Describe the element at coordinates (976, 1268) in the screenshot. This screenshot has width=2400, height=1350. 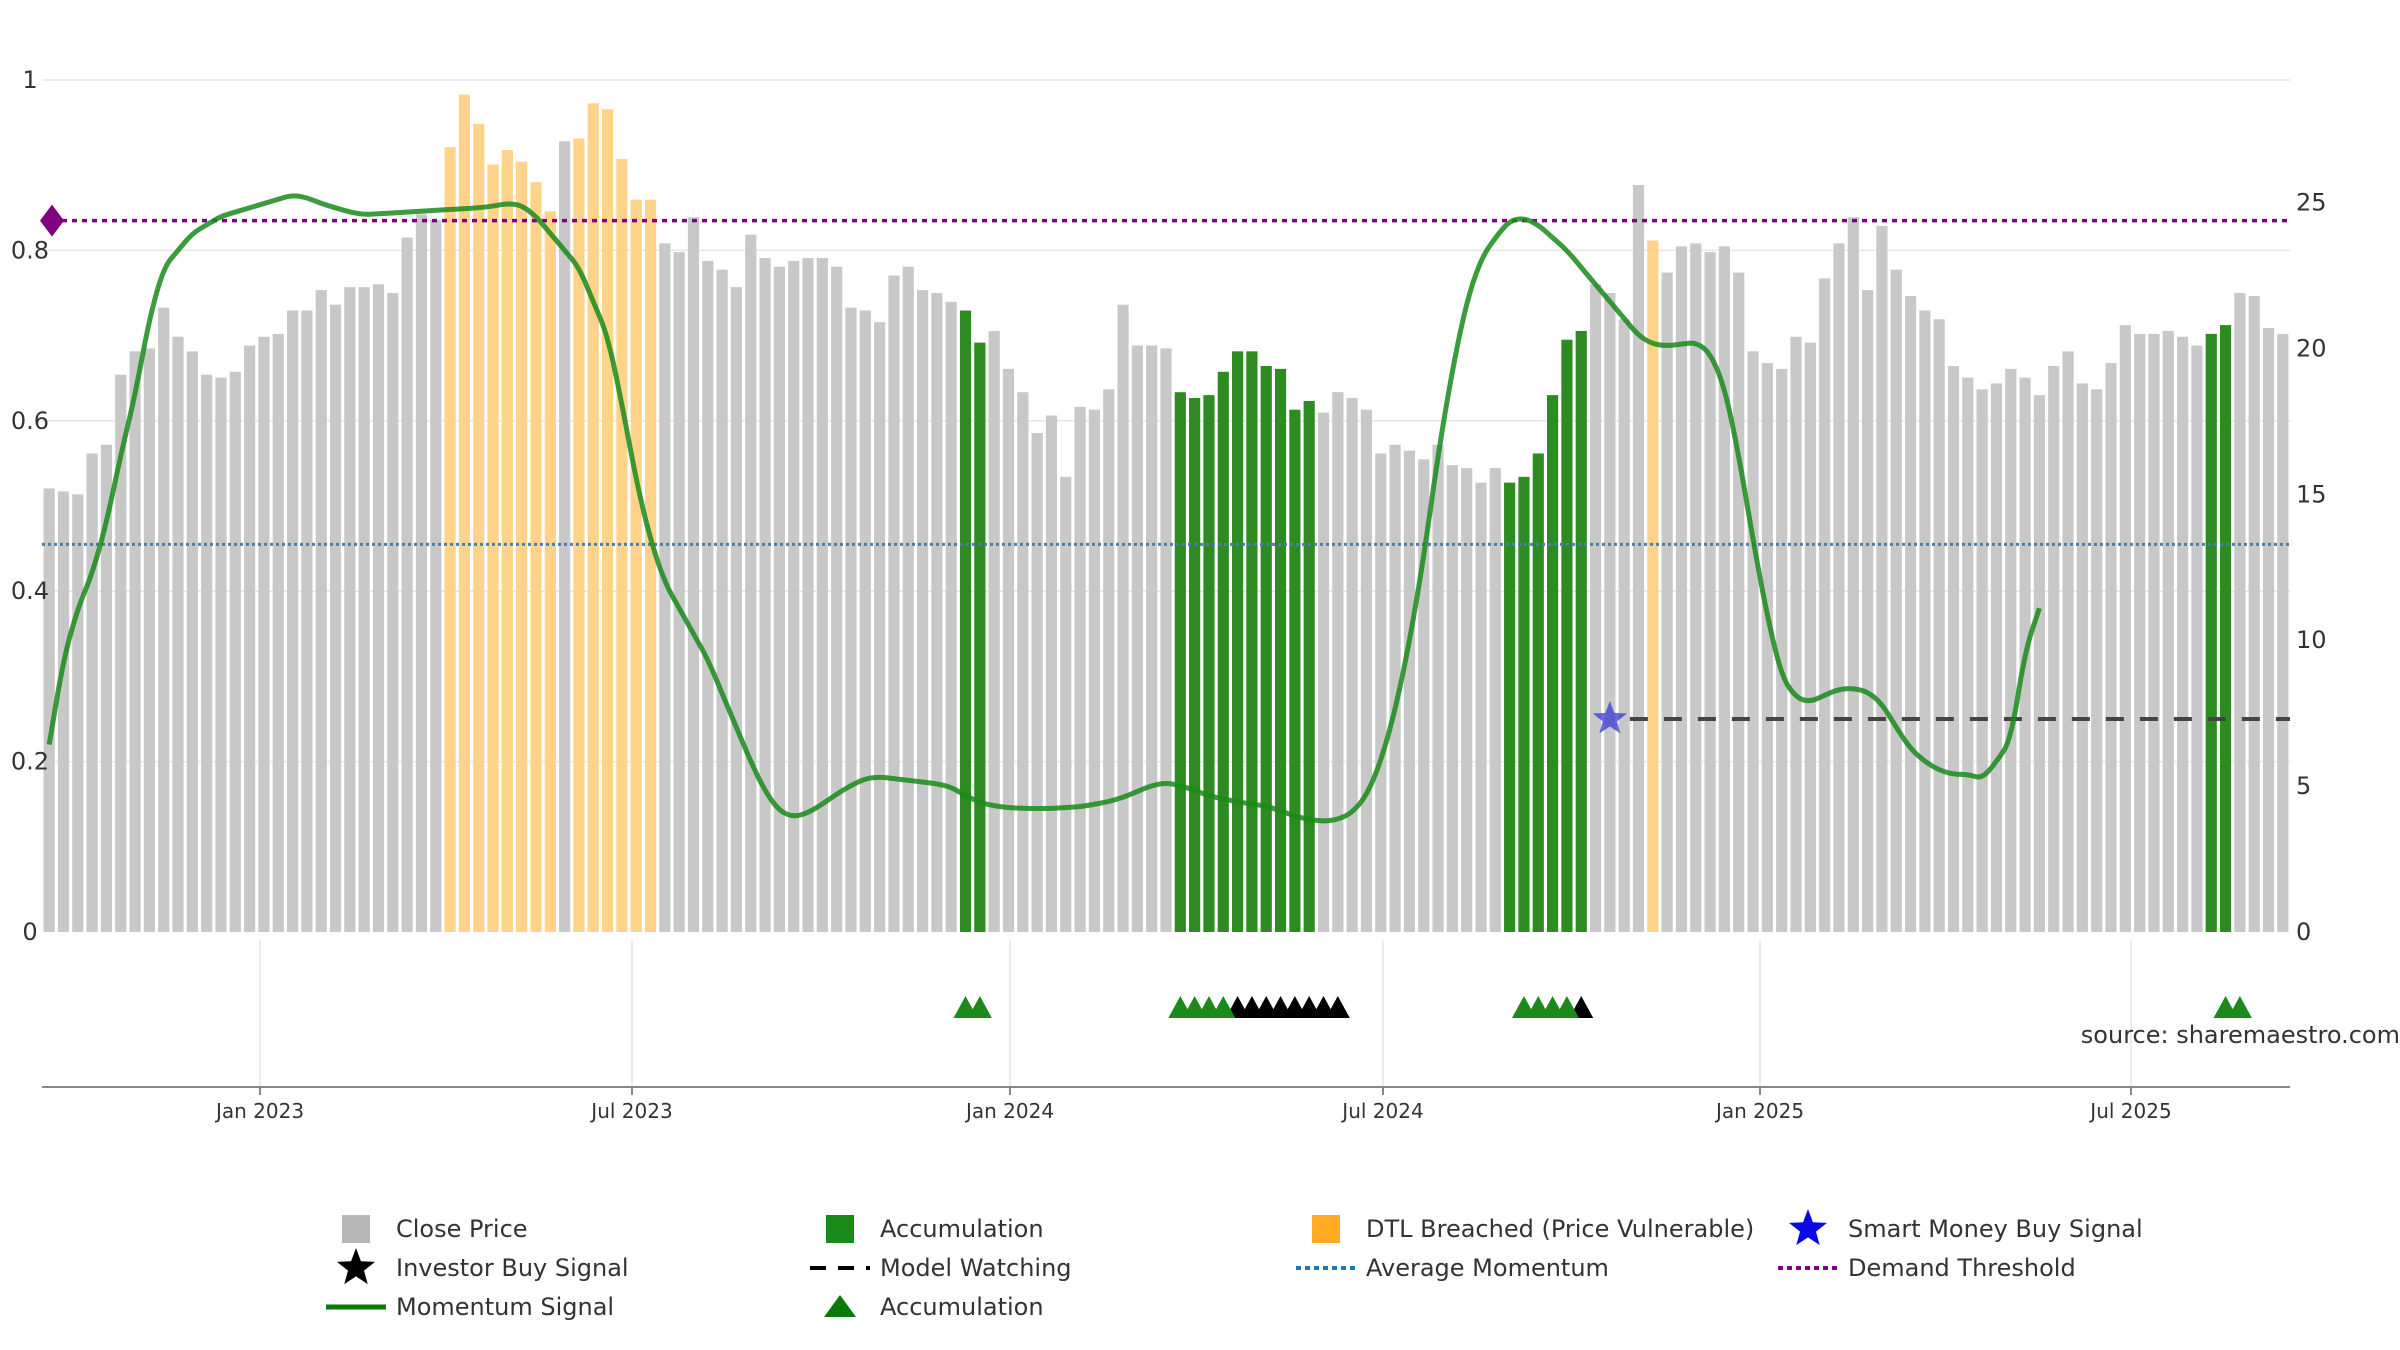
I see `legend-label: Model Watching` at that location.